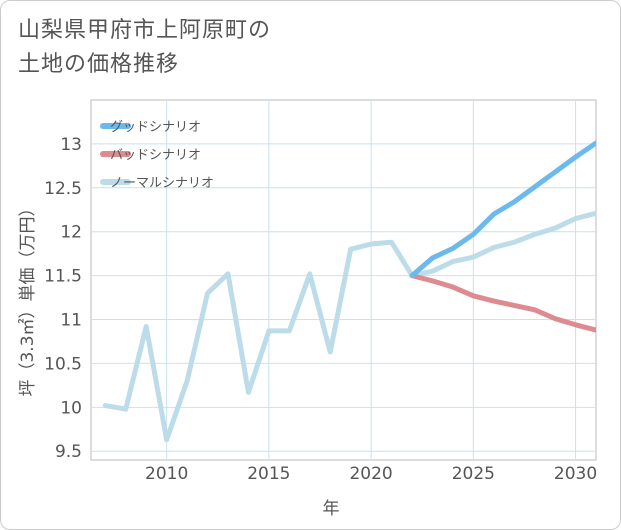 The height and width of the screenshot is (530, 621). What do you see at coordinates (71, 408) in the screenshot?
I see `y-tick-label: 10` at bounding box center [71, 408].